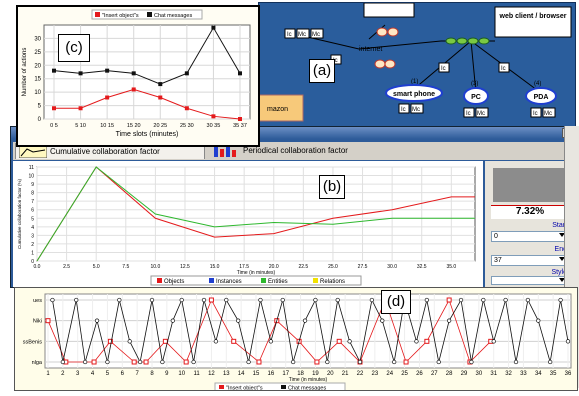  What do you see at coordinates (196, 374) in the screenshot?
I see `x-tick-label: 11` at bounding box center [196, 374].